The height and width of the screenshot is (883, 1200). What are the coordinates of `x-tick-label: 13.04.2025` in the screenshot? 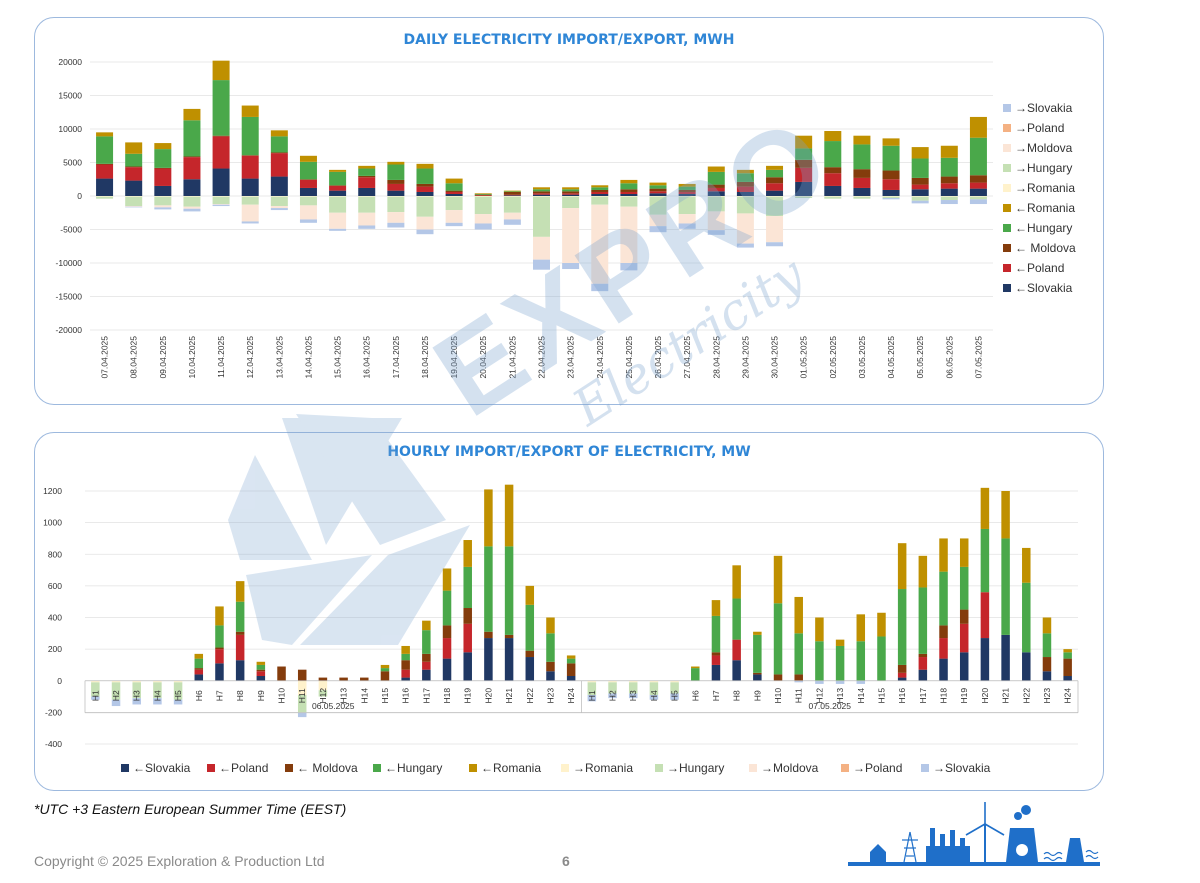 It's located at (279, 357).